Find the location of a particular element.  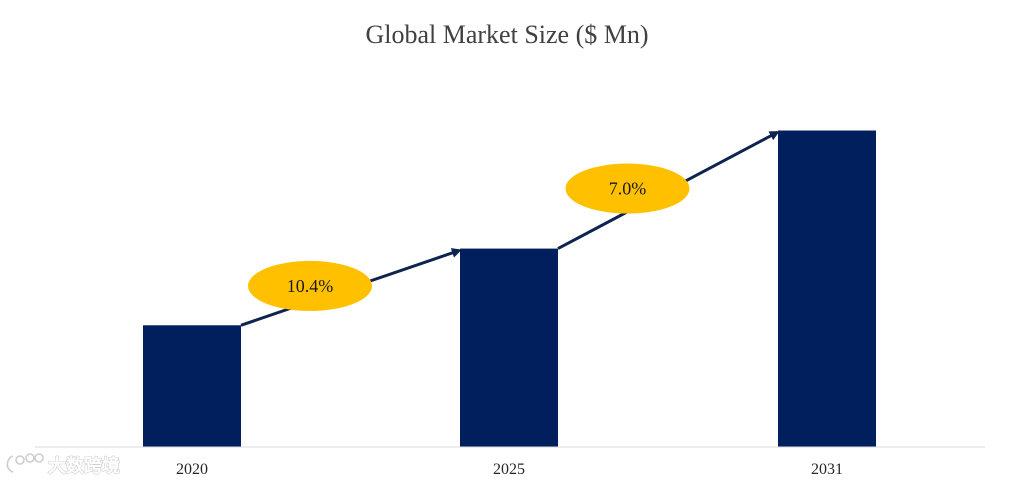

cagr-label: 10.4% is located at coordinates (310, 286).